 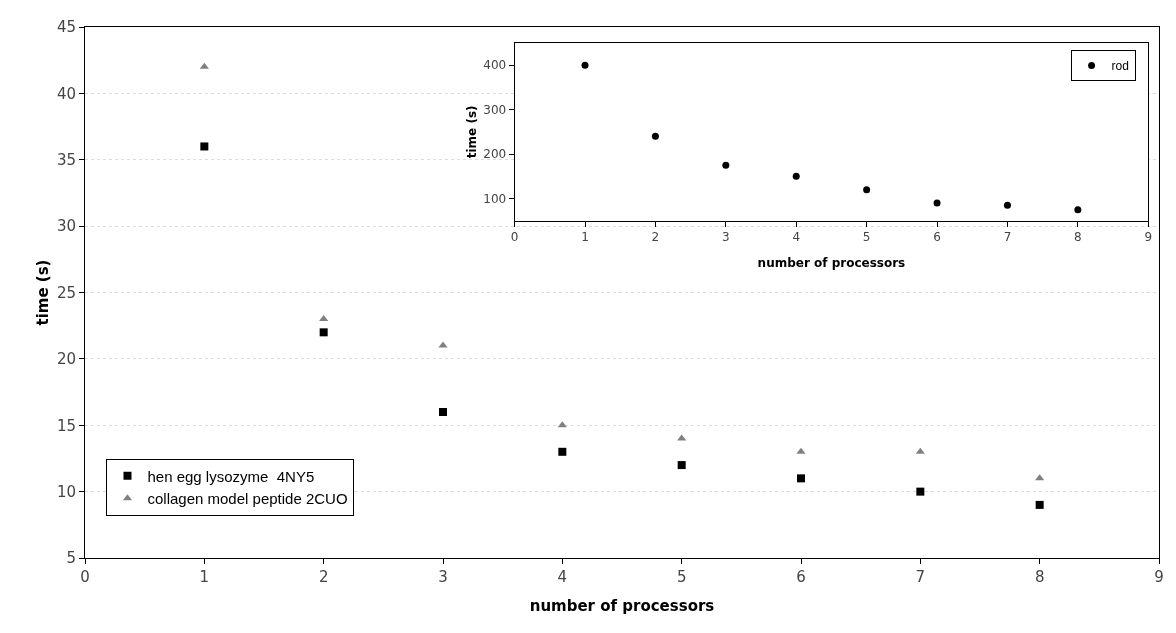 I want to click on y-tick-label: 400, so click(x=495, y=65).